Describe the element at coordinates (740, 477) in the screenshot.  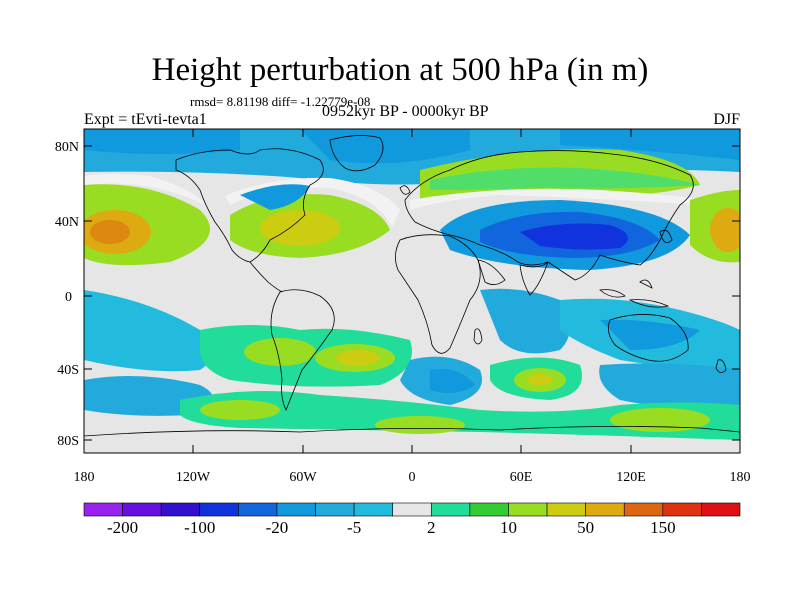
I see `x-tick-label-180e: 180` at that location.